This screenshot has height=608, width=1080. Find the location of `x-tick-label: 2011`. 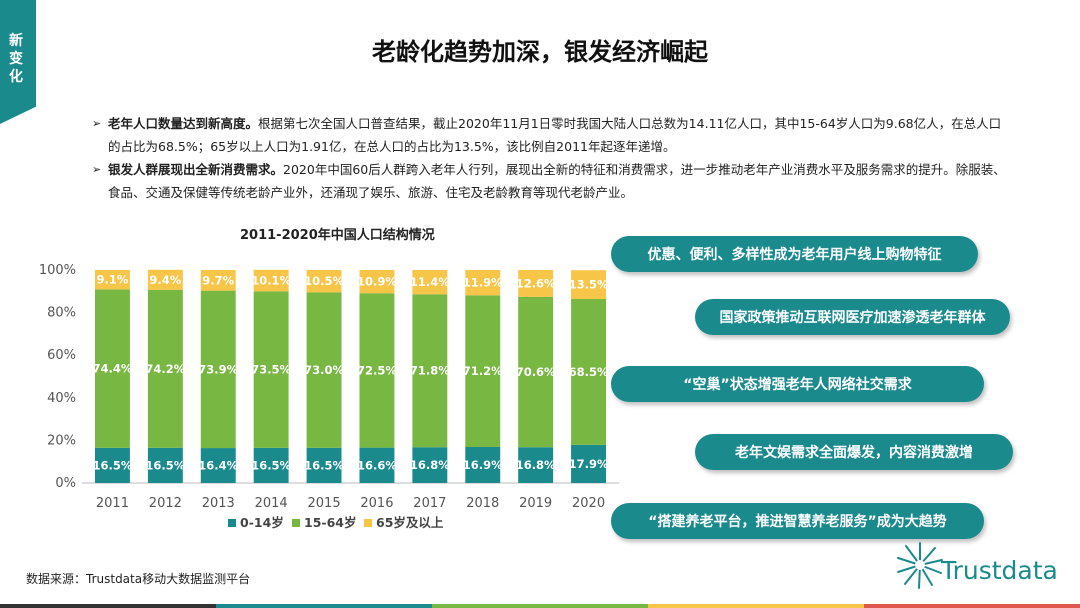

x-tick-label: 2011 is located at coordinates (112, 503).